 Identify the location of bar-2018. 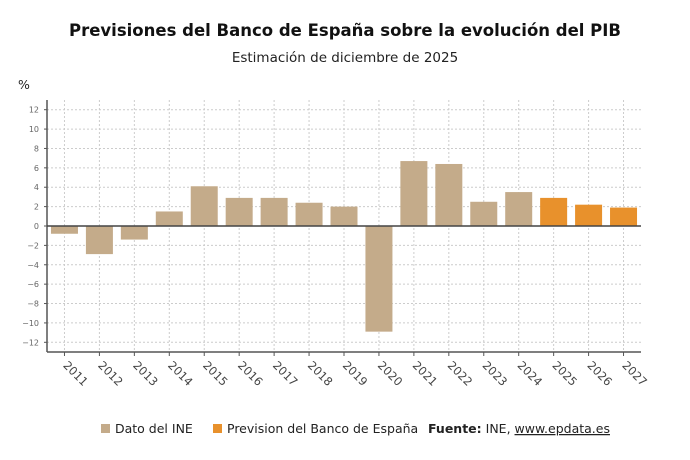
(309, 214).